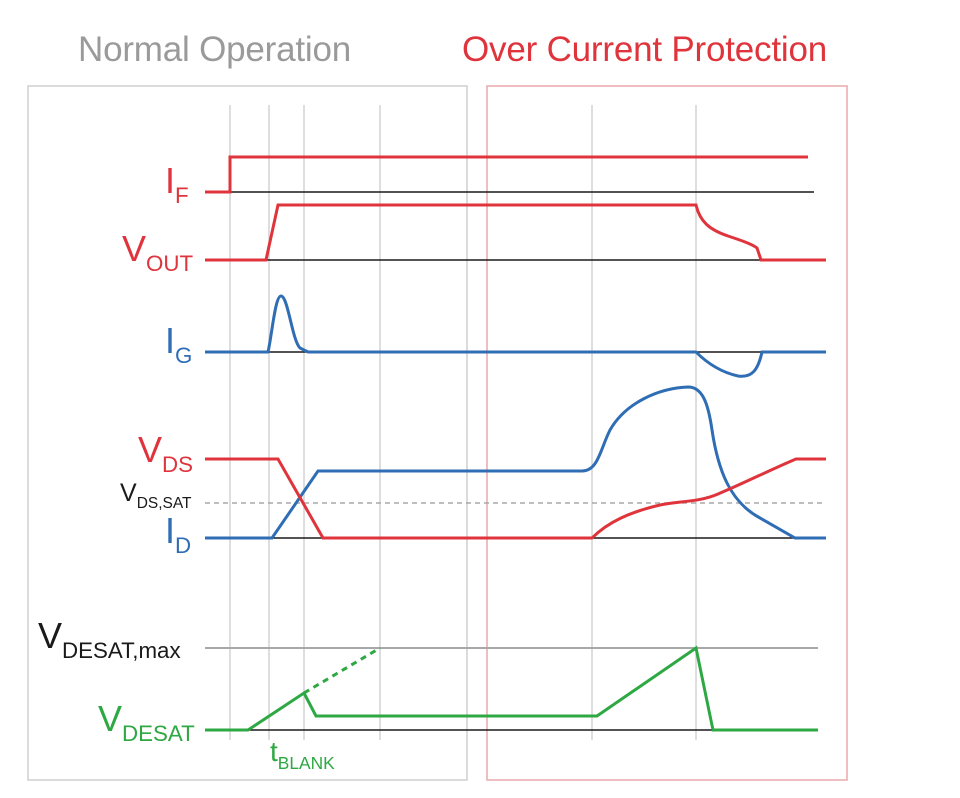  I want to click on vds-sat-label: VDS,SAT, so click(156, 495).